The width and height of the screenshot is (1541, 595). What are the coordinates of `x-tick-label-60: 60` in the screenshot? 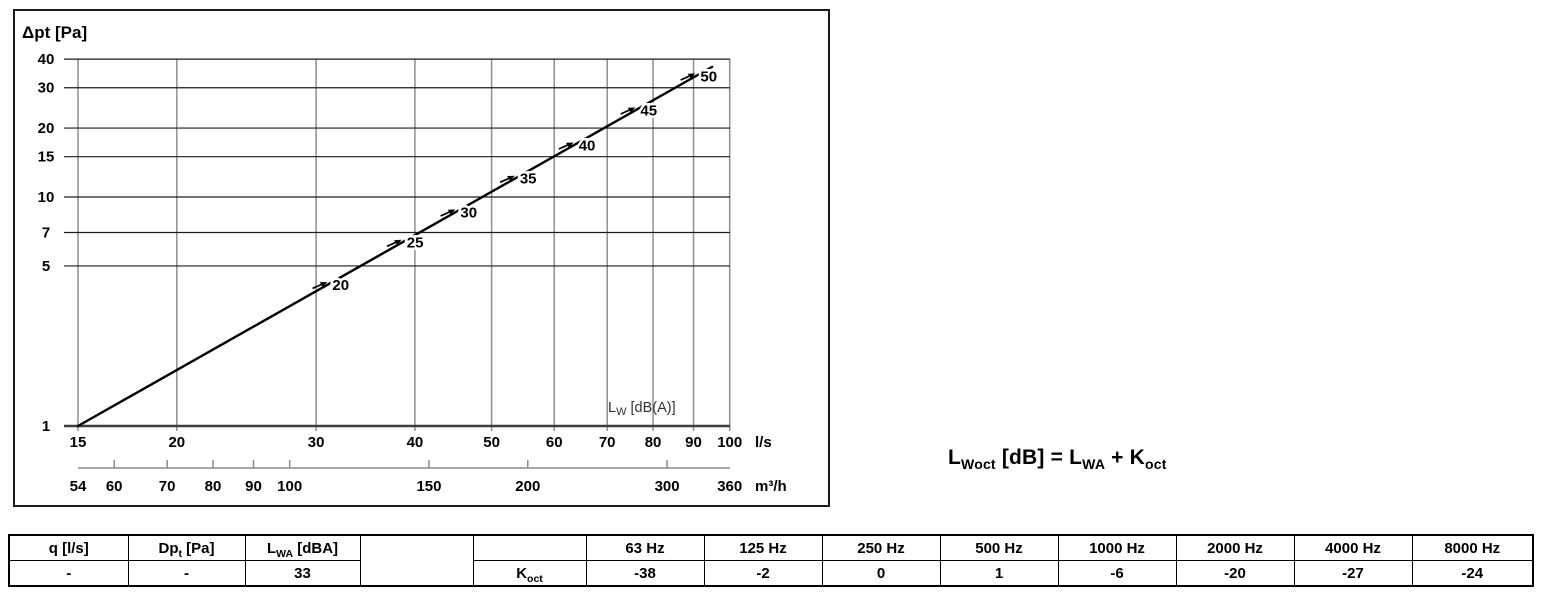 It's located at (554, 442).